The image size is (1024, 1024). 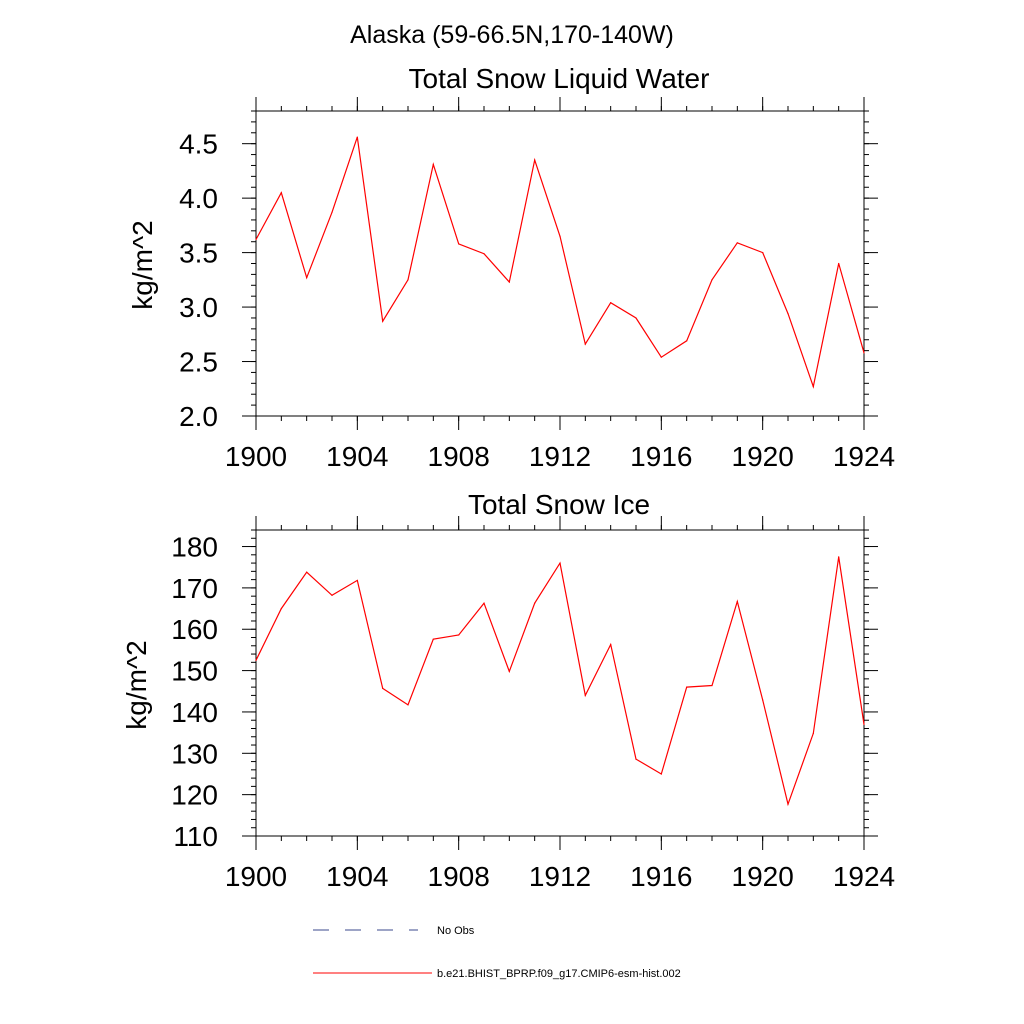 What do you see at coordinates (512, 35) in the screenshot?
I see `figure-title: Alaska (59-66.5N,170-140W)` at bounding box center [512, 35].